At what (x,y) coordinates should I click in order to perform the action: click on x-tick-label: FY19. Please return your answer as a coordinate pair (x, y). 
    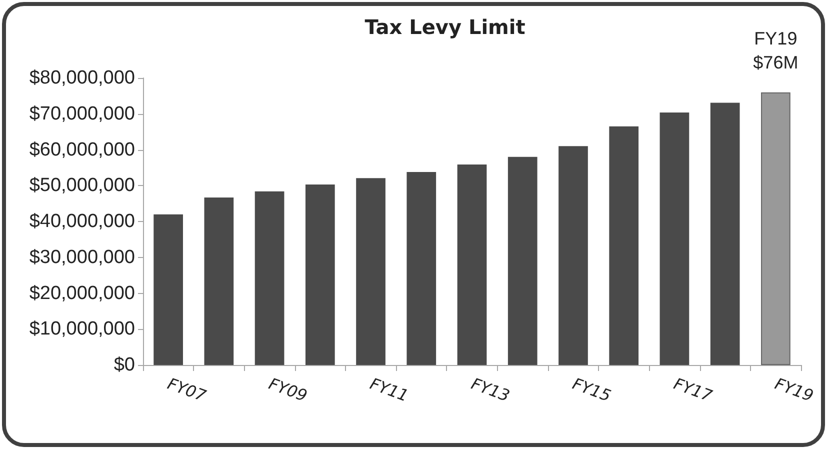
    Looking at the image, I should click on (794, 390).